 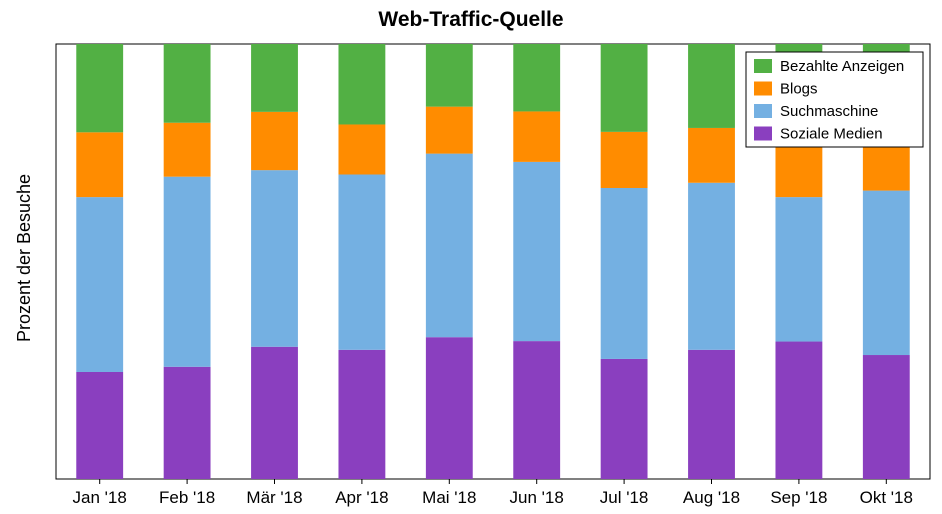 I want to click on x-tick-label: Okt '18, so click(x=886, y=497).